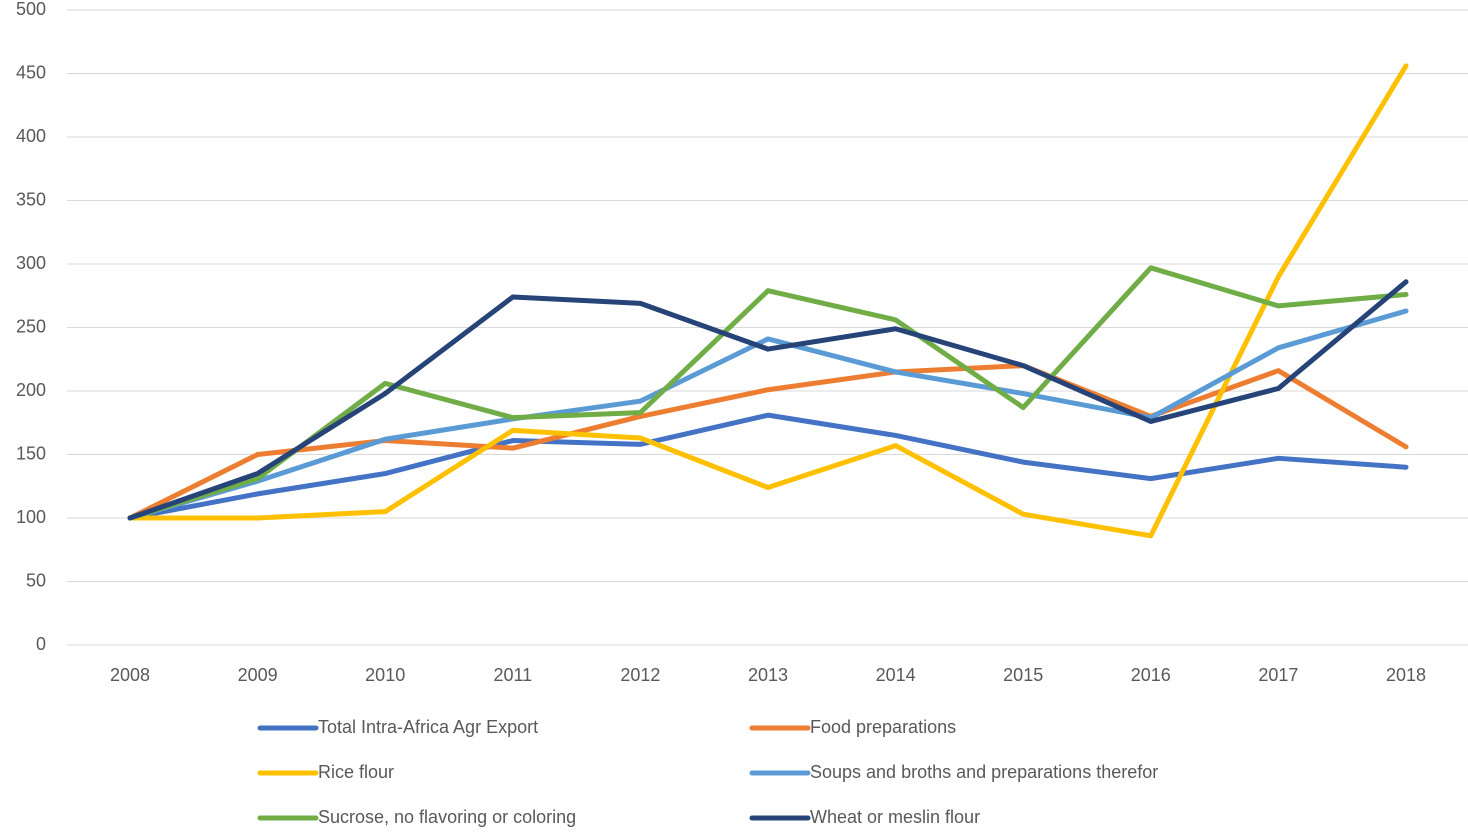  Describe the element at coordinates (895, 817) in the screenshot. I see `legend-label: Wheat or meslin flour` at that location.